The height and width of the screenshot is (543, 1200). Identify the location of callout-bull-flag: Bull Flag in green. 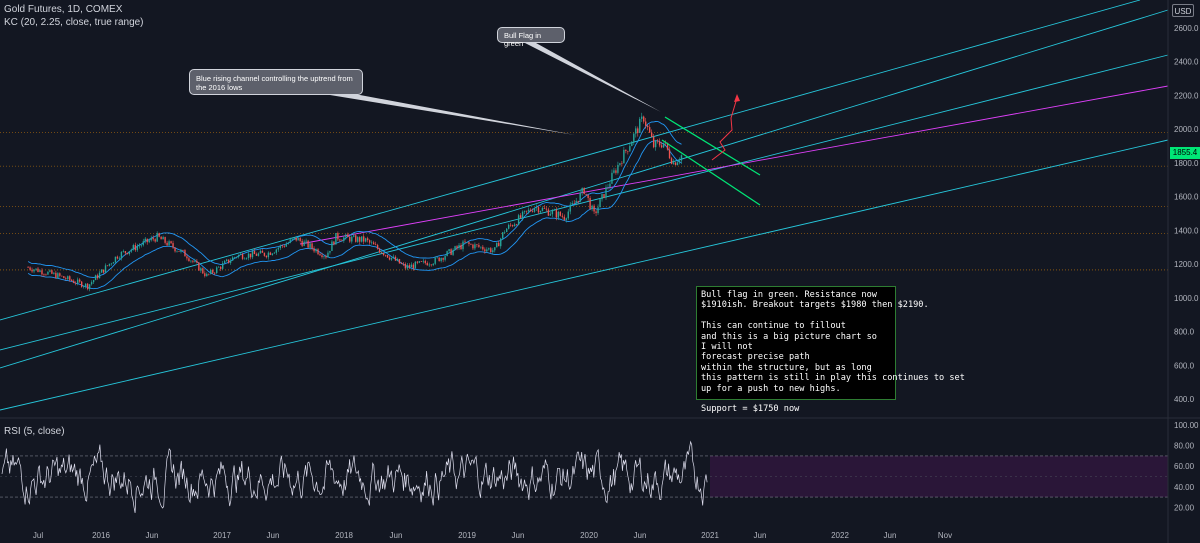
(531, 37).